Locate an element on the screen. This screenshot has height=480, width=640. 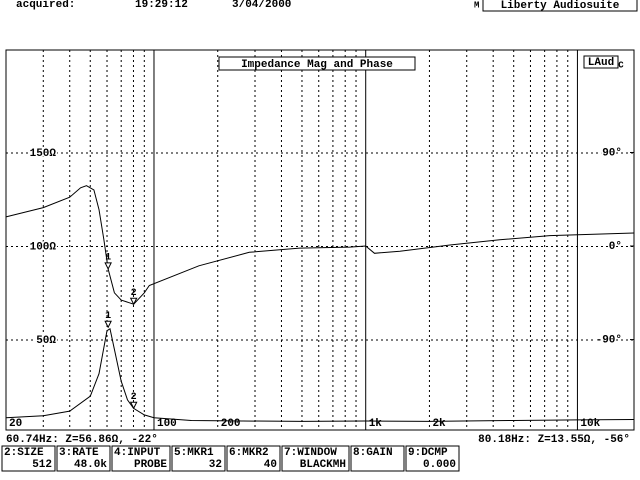
x-tick-label: 1k is located at coordinates (376, 424).